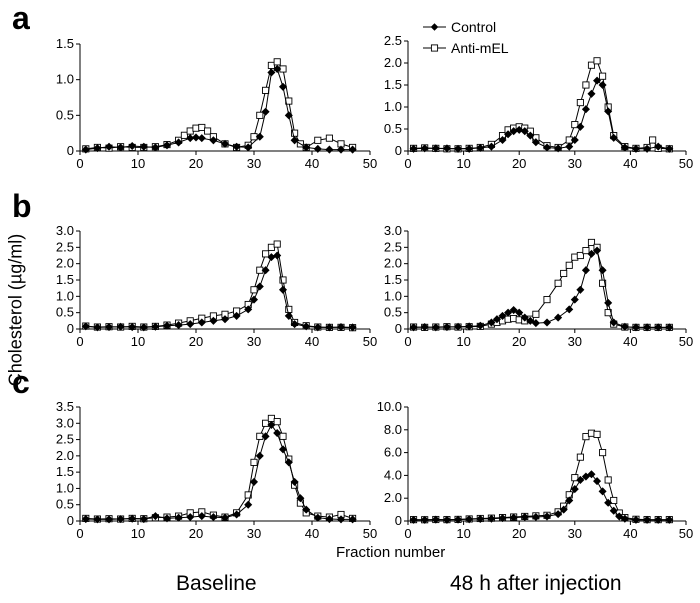 This screenshot has width=700, height=603. Describe the element at coordinates (65, 504) in the screenshot. I see `y-tick-label-c-baseline: 0.5` at that location.